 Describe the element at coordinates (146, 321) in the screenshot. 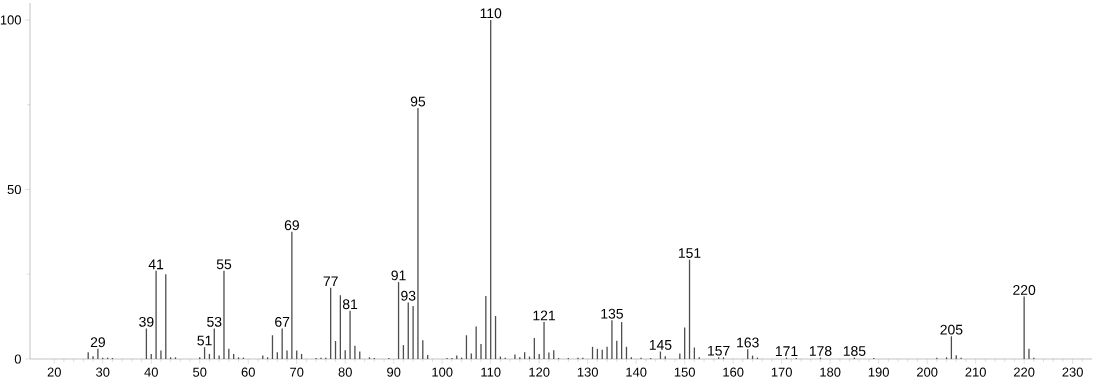

I see `annotation: 39` at that location.